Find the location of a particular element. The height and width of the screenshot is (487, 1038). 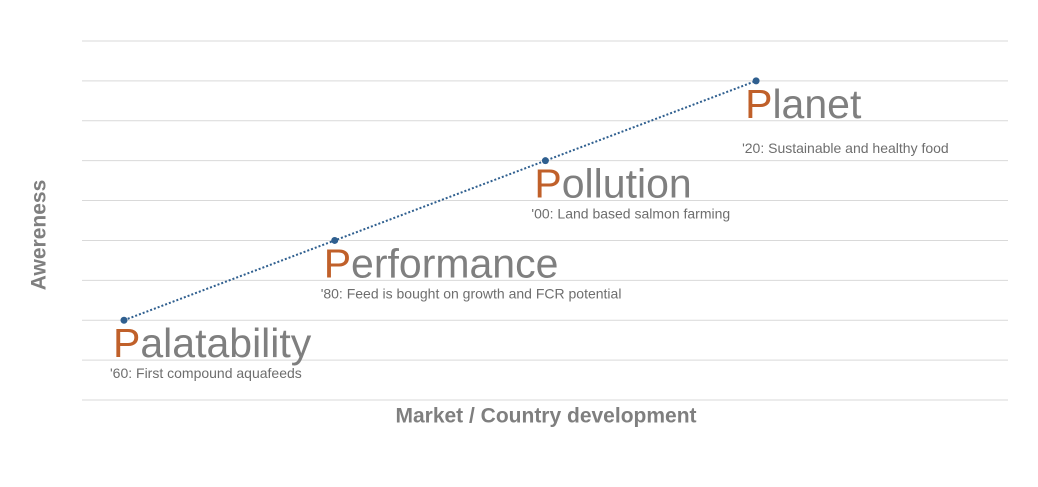

x-axis-title: Market / Country development is located at coordinates (545, 416).